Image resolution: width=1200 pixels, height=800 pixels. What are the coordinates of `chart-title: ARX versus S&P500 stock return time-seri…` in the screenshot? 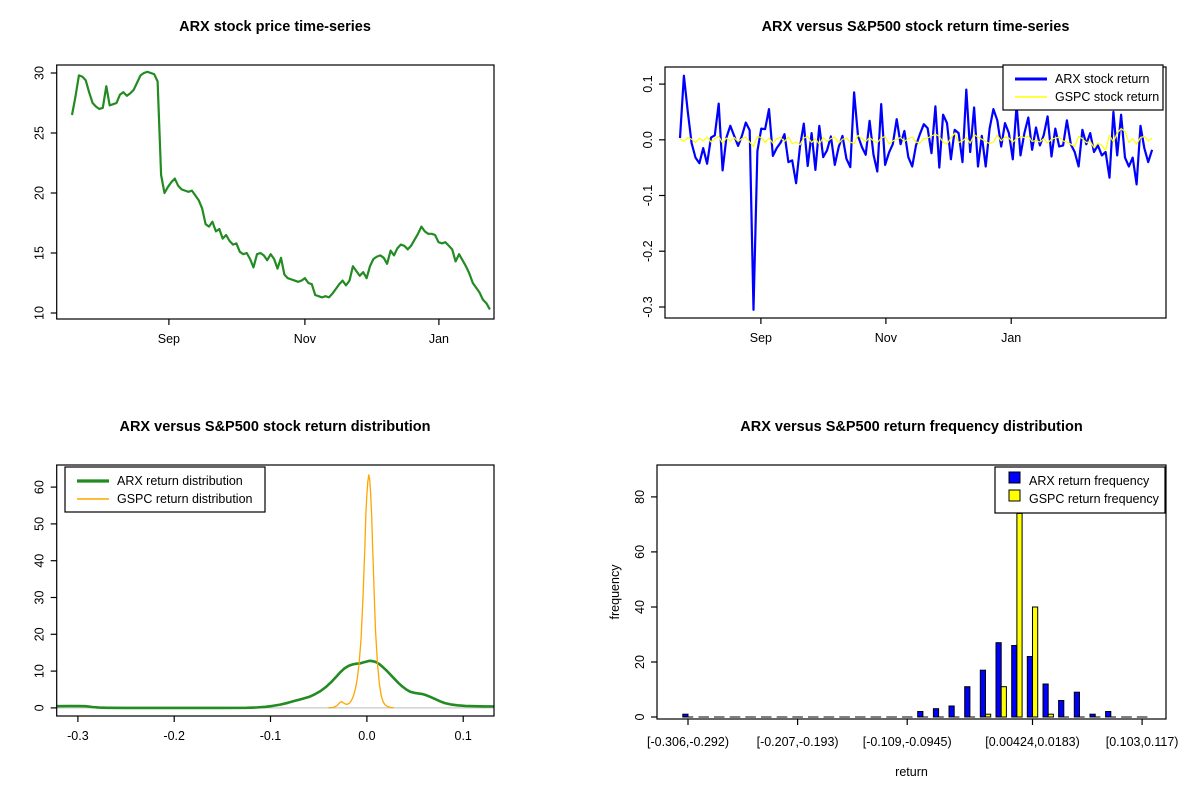 It's located at (916, 27).